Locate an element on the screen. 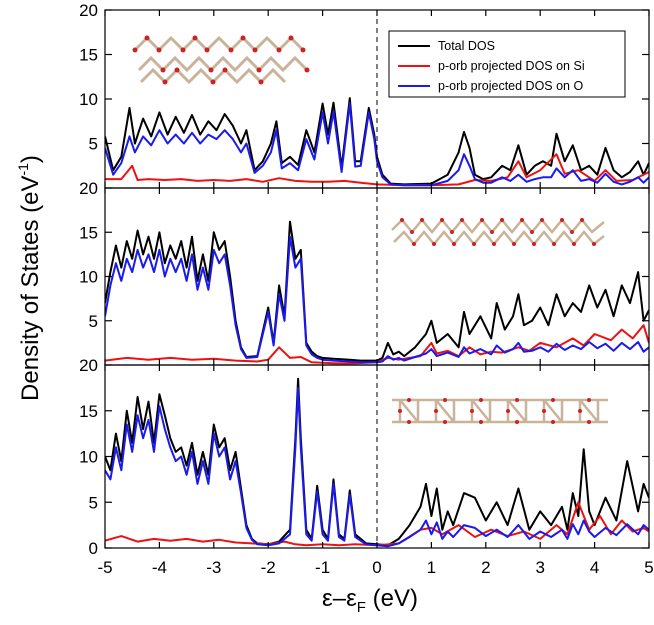 The width and height of the screenshot is (654, 625). structure-inset-top is located at coordinates (221, 60).